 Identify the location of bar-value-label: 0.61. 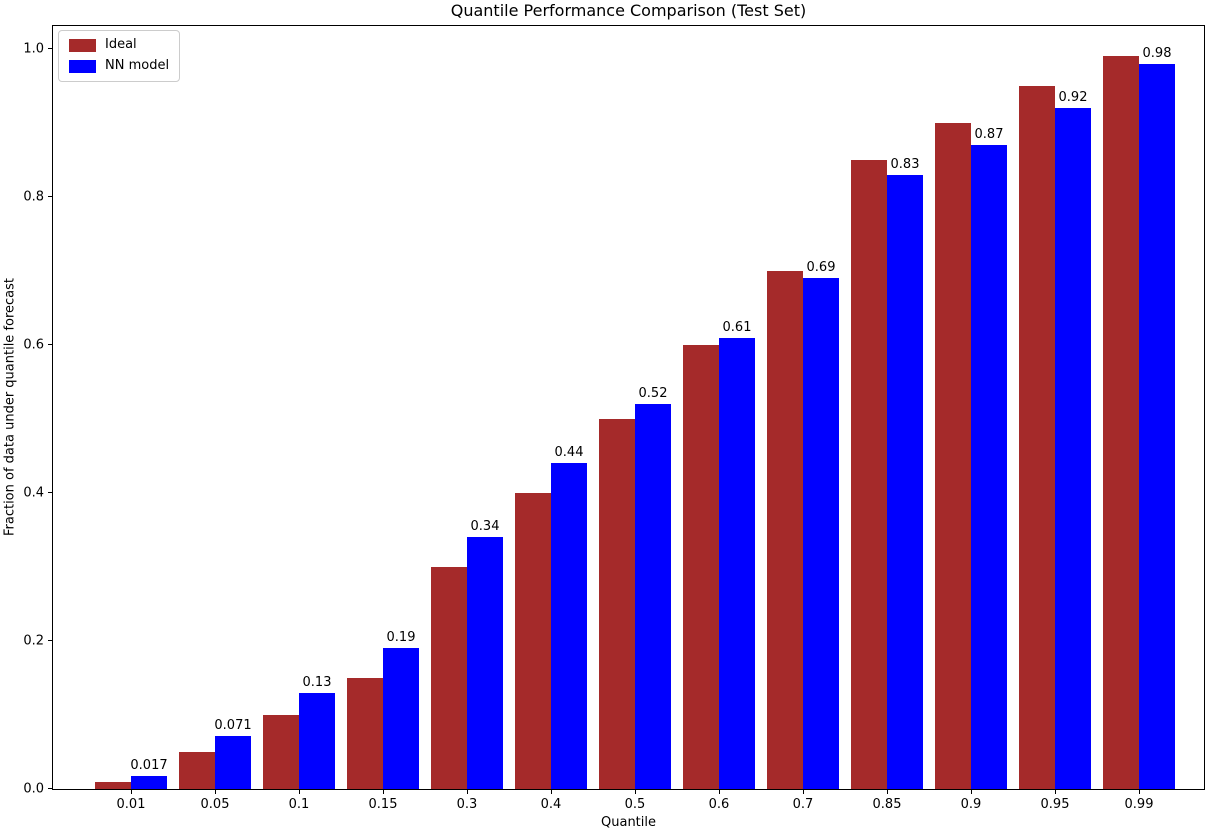
(737, 327).